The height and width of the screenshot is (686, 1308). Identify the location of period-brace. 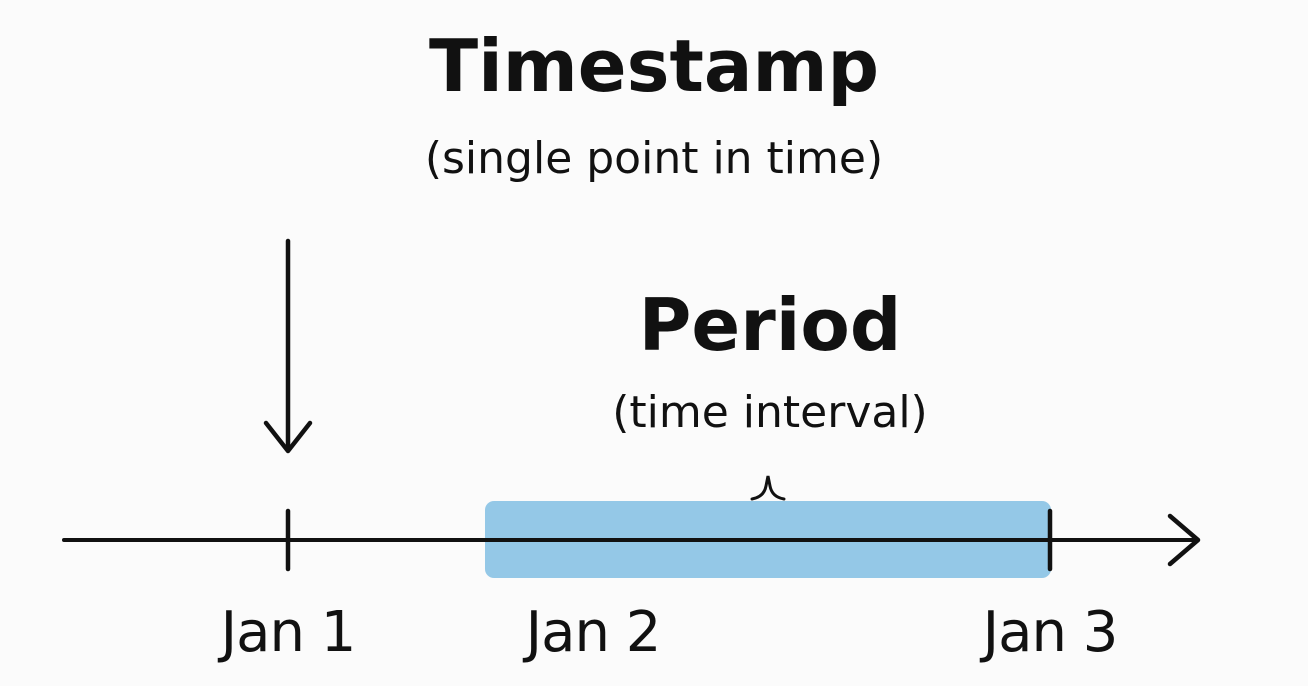
(768, 488).